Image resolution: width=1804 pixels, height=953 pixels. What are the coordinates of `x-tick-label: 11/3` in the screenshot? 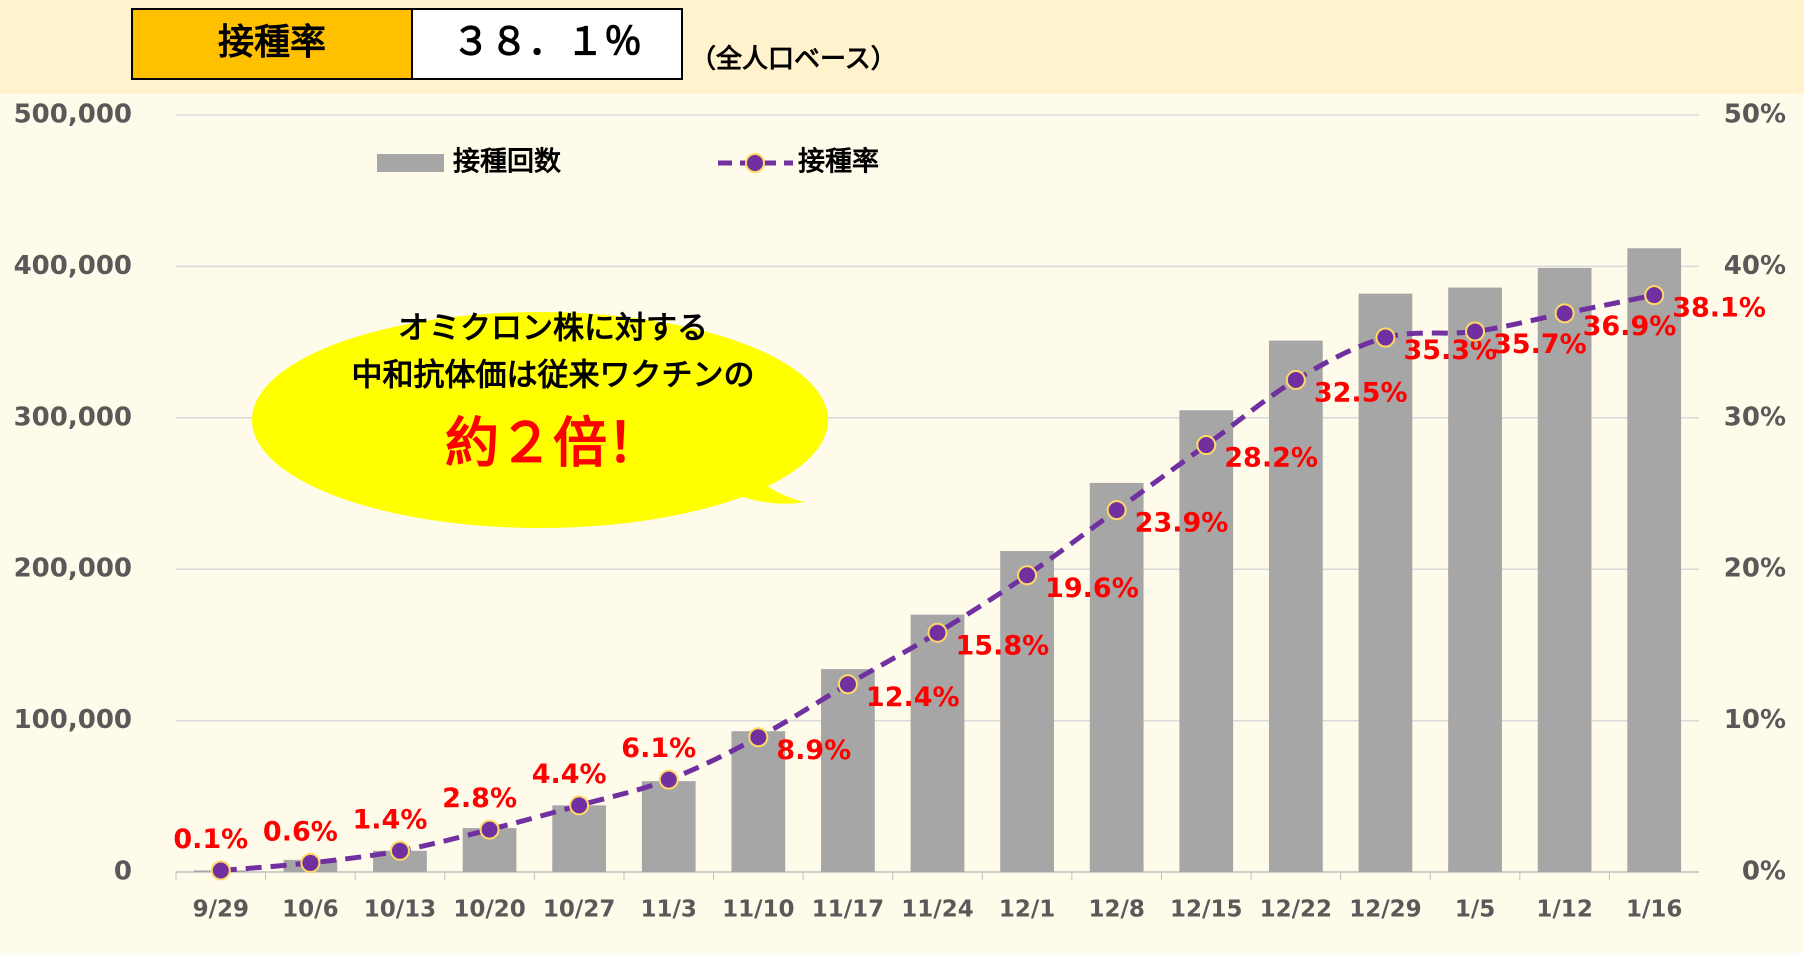 It's located at (669, 910).